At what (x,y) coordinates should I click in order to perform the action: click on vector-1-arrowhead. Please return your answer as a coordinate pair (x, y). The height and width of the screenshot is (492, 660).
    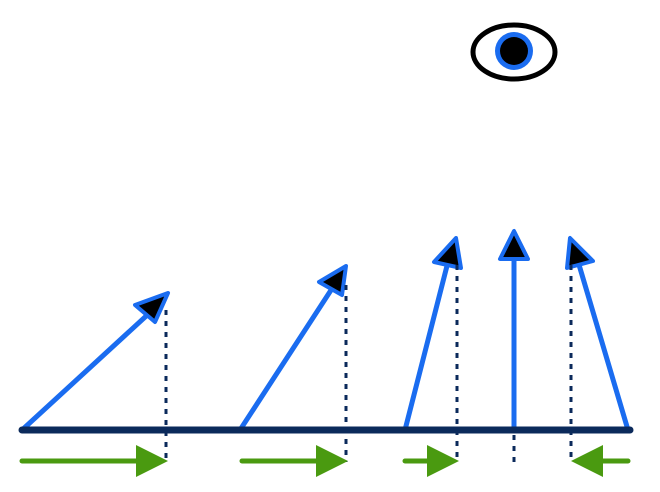
    Looking at the image, I should click on (151, 307).